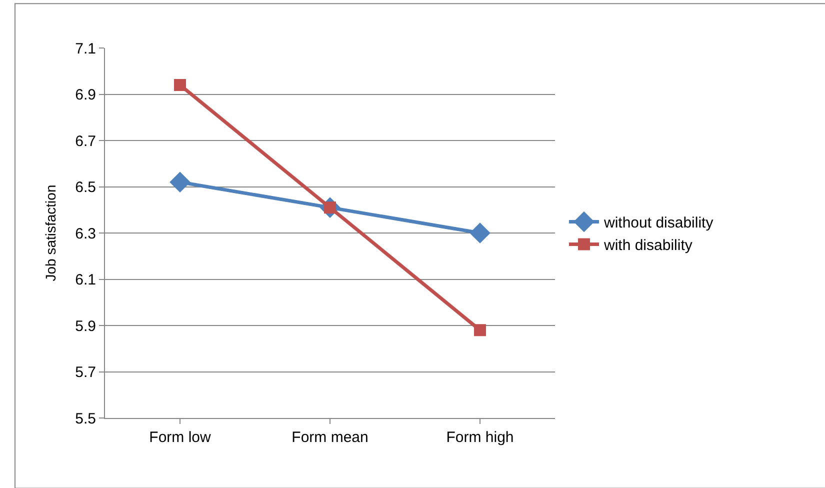  What do you see at coordinates (85, 419) in the screenshot?
I see `y-tick-label: 5.5` at bounding box center [85, 419].